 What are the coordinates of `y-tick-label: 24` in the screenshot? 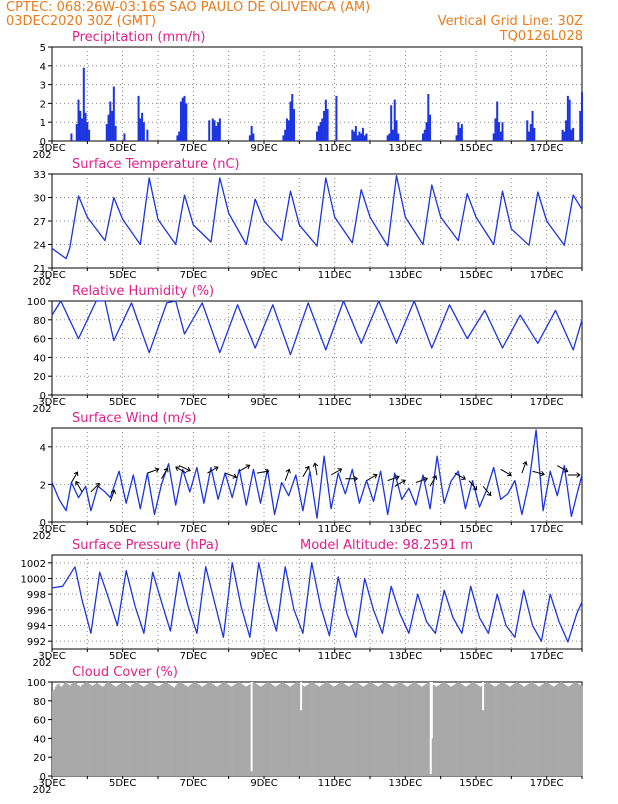 It's located at (39, 246).